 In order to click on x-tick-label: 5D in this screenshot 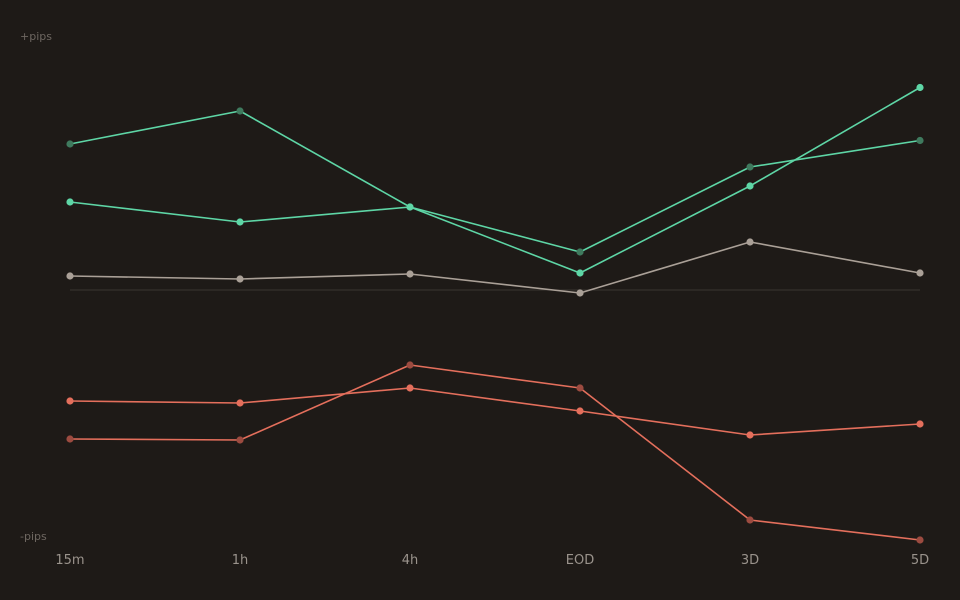, I will do `click(920, 560)`.